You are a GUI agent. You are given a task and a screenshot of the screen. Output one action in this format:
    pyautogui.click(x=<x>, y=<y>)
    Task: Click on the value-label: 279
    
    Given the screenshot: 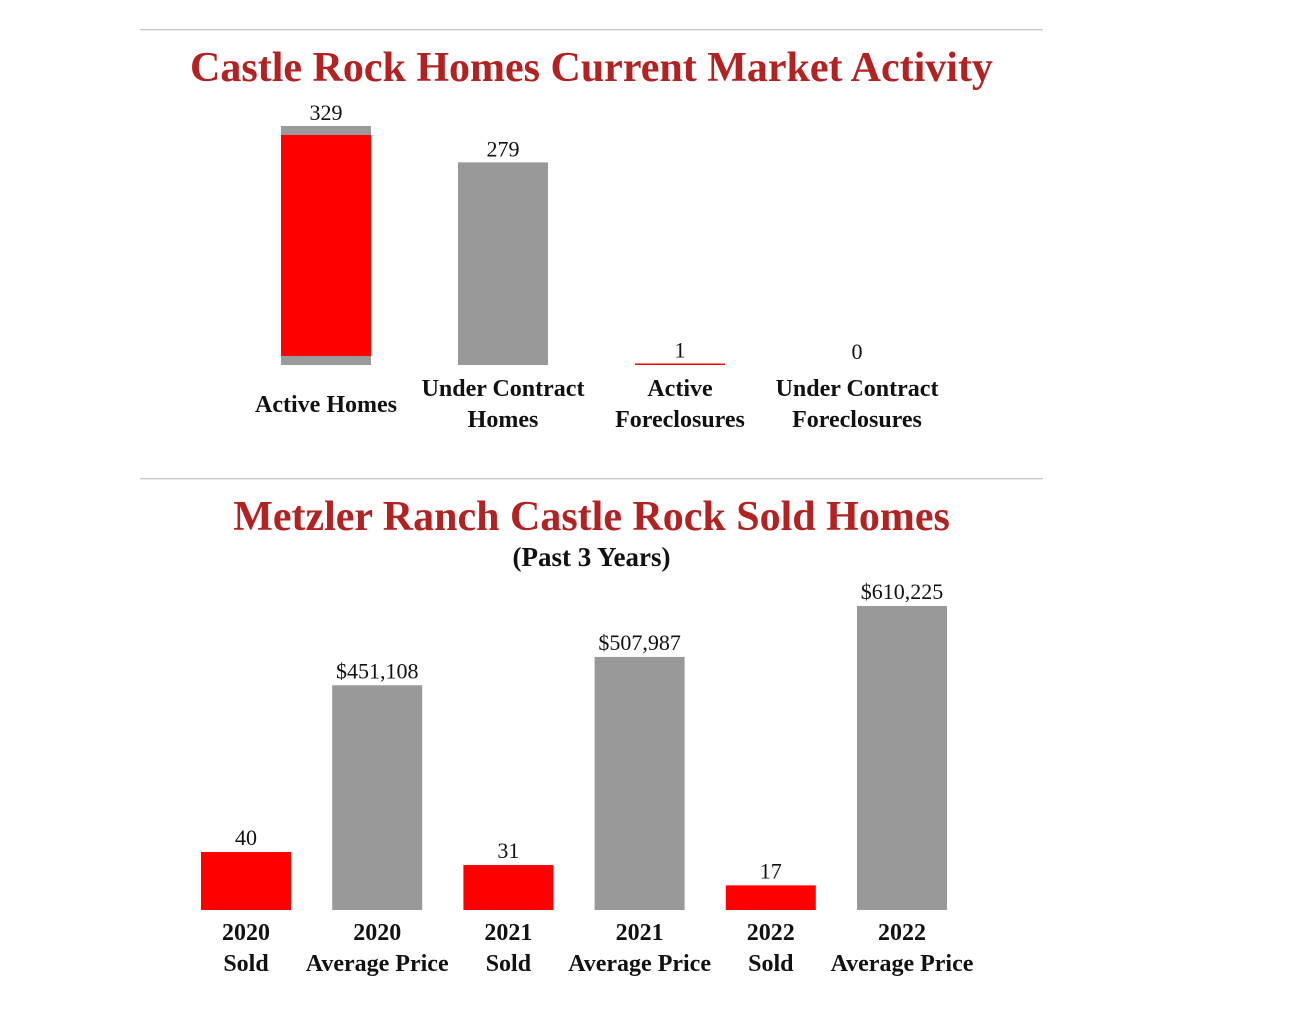 What is the action you would take?
    pyautogui.click(x=503, y=148)
    